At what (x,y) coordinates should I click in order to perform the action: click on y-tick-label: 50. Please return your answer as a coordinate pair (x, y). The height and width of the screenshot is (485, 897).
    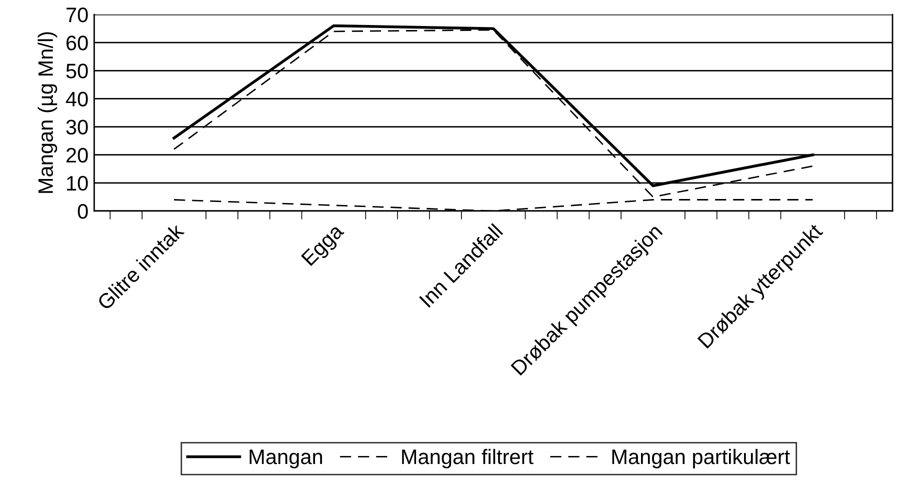
    Looking at the image, I should click on (77, 71).